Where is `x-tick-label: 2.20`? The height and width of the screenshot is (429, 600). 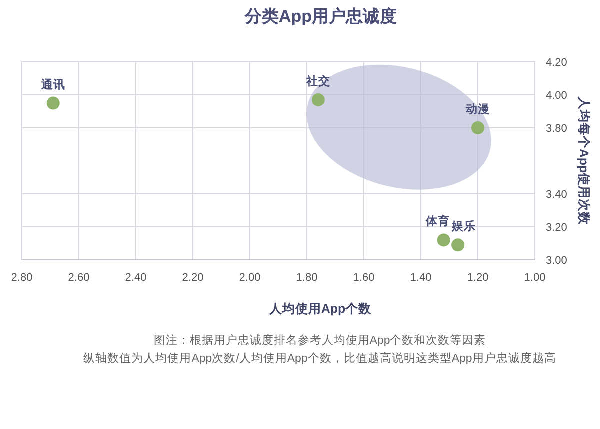
x-tick-label: 2.20 is located at coordinates (193, 278).